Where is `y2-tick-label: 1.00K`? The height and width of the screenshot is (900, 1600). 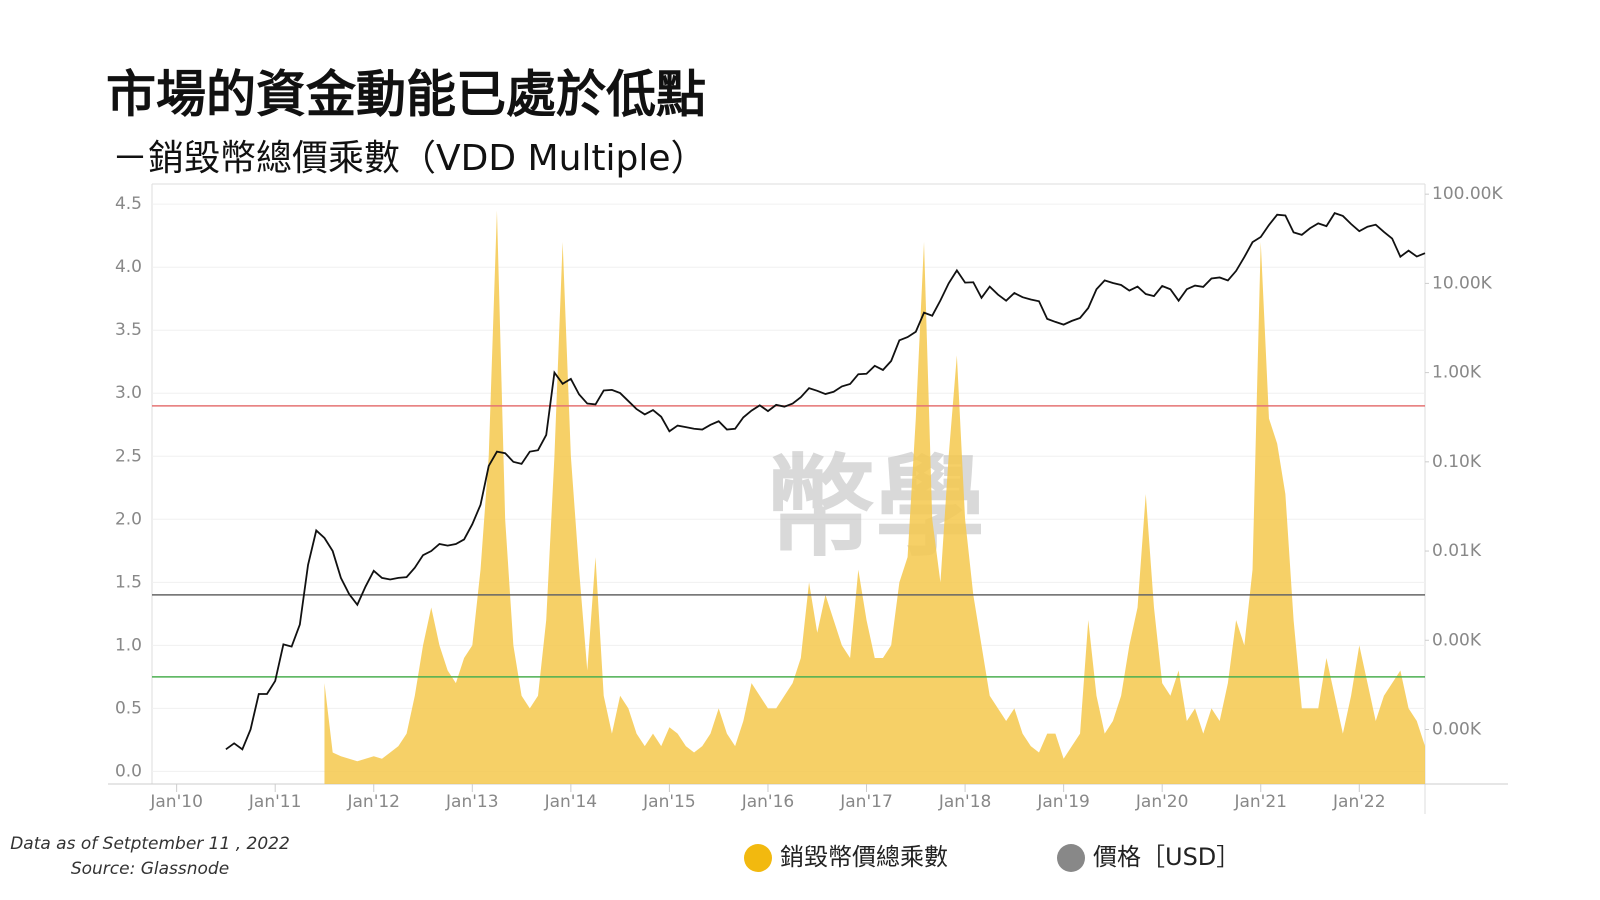 y2-tick-label: 1.00K is located at coordinates (1457, 373).